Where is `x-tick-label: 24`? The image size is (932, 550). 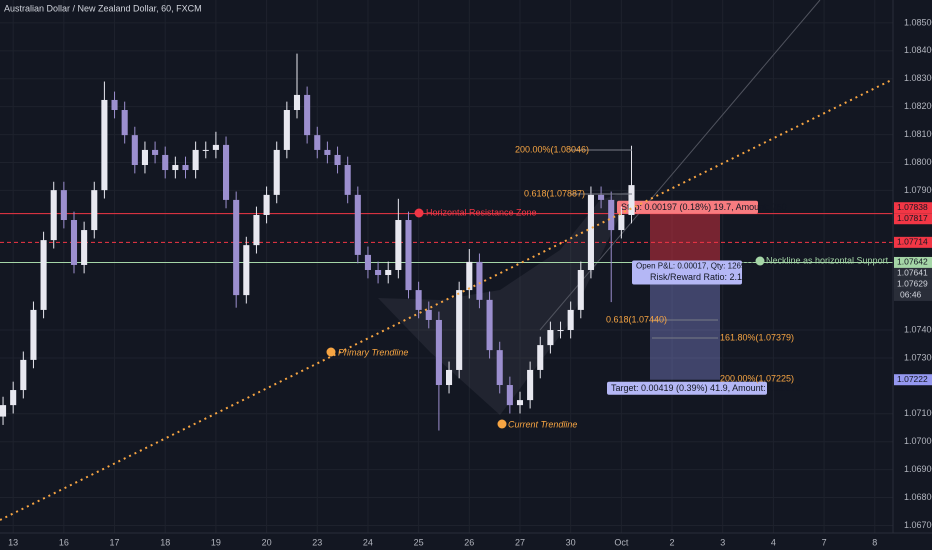 x-tick-label: 24 is located at coordinates (368, 542).